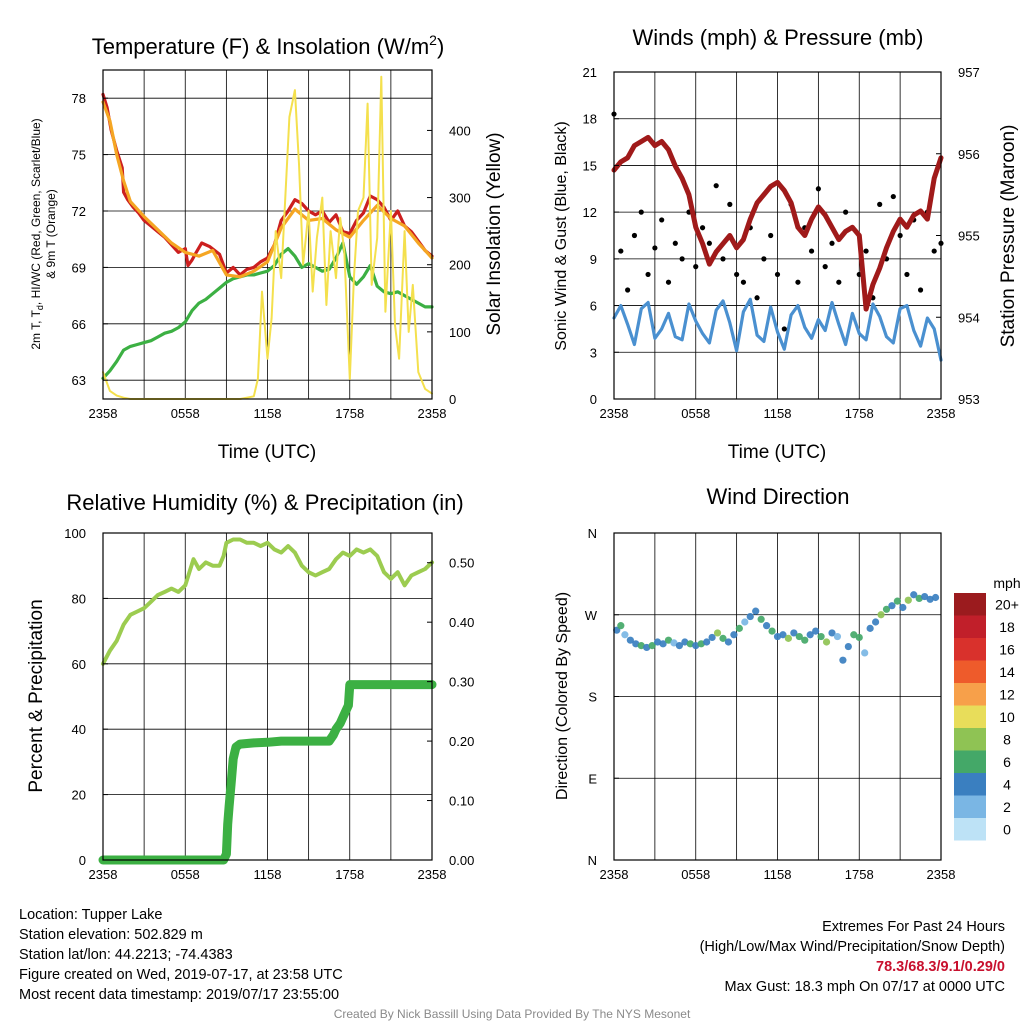 Image resolution: width=1024 pixels, height=1024 pixels. Describe the element at coordinates (460, 332) in the screenshot. I see `y2-tick-label: 100` at that location.